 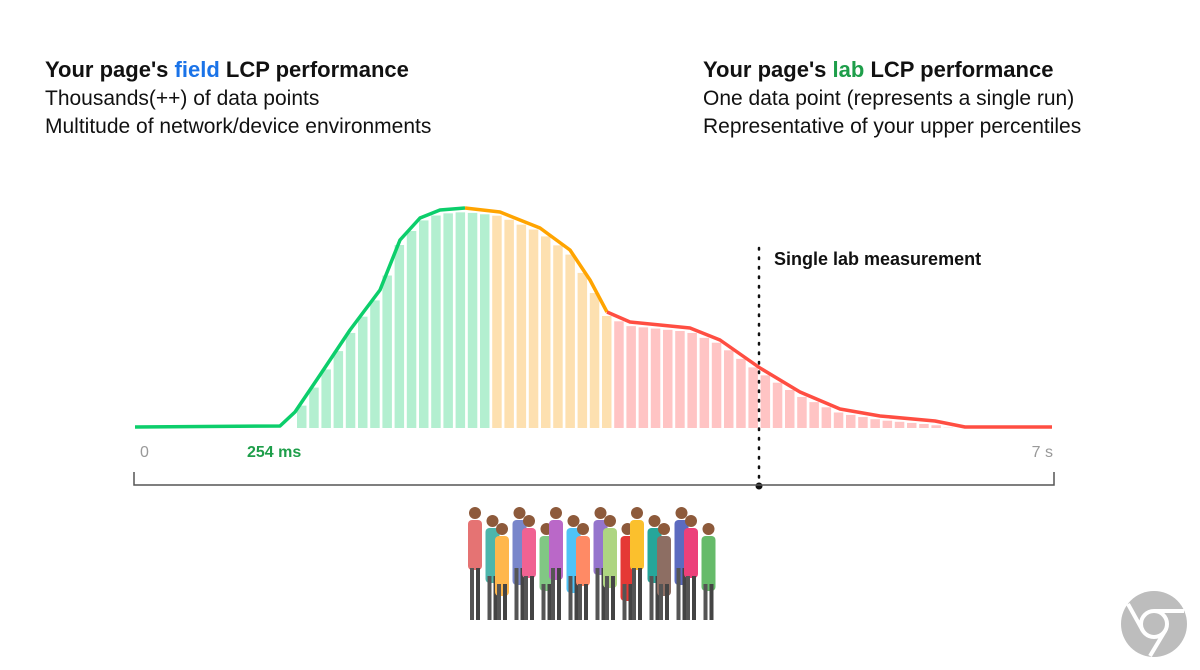 What do you see at coordinates (144, 452) in the screenshot?
I see `x-start-label: 0` at bounding box center [144, 452].